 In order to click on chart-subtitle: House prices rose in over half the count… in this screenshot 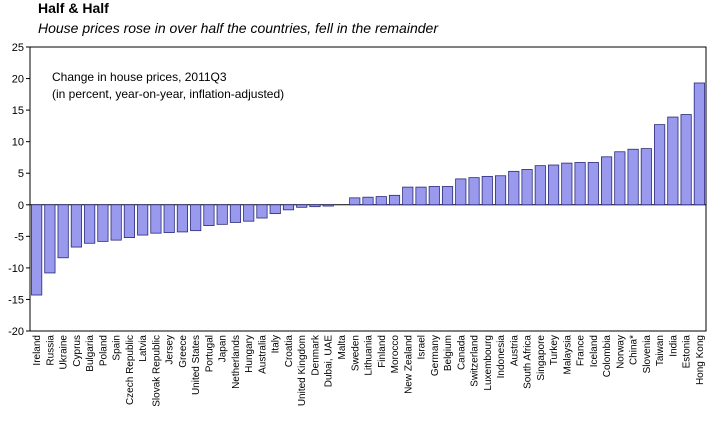, I will do `click(238, 28)`.